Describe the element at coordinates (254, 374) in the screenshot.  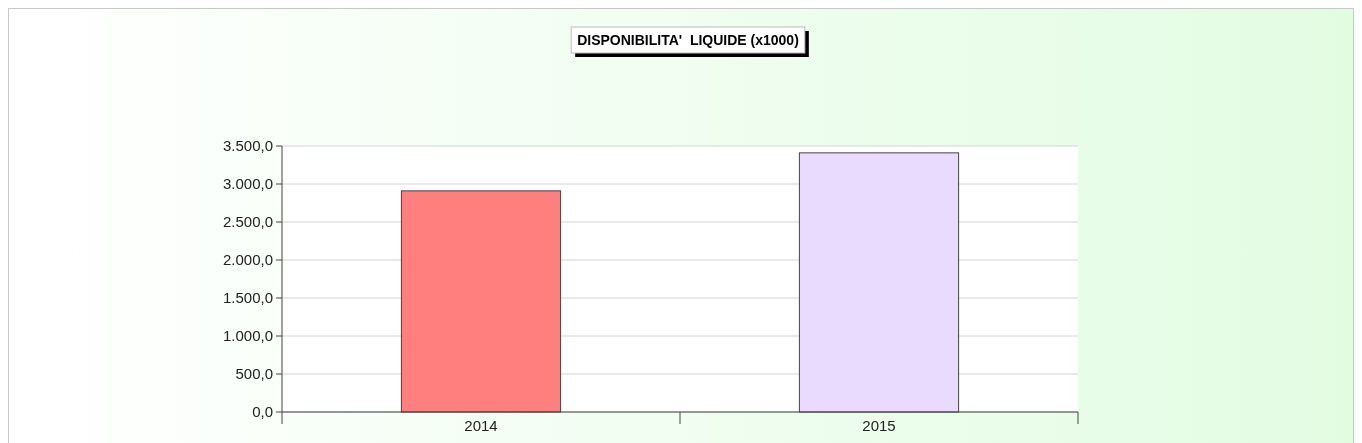
I see `y-tick-label: 500,0` at that location.